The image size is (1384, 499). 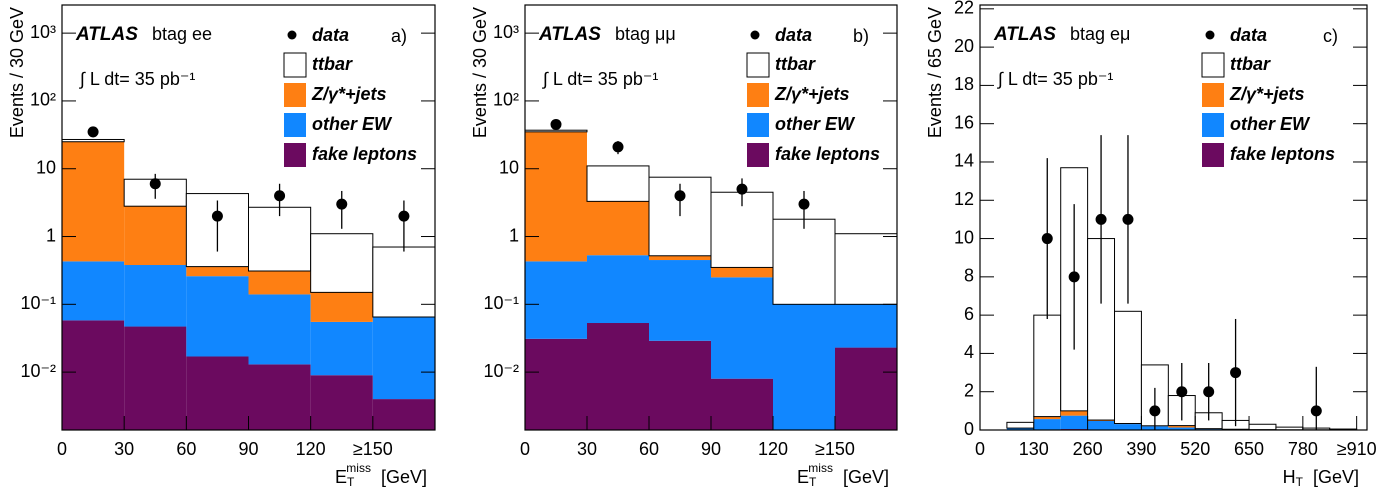 What do you see at coordinates (332, 64) in the screenshot?
I see `legend-label: ttbar` at bounding box center [332, 64].